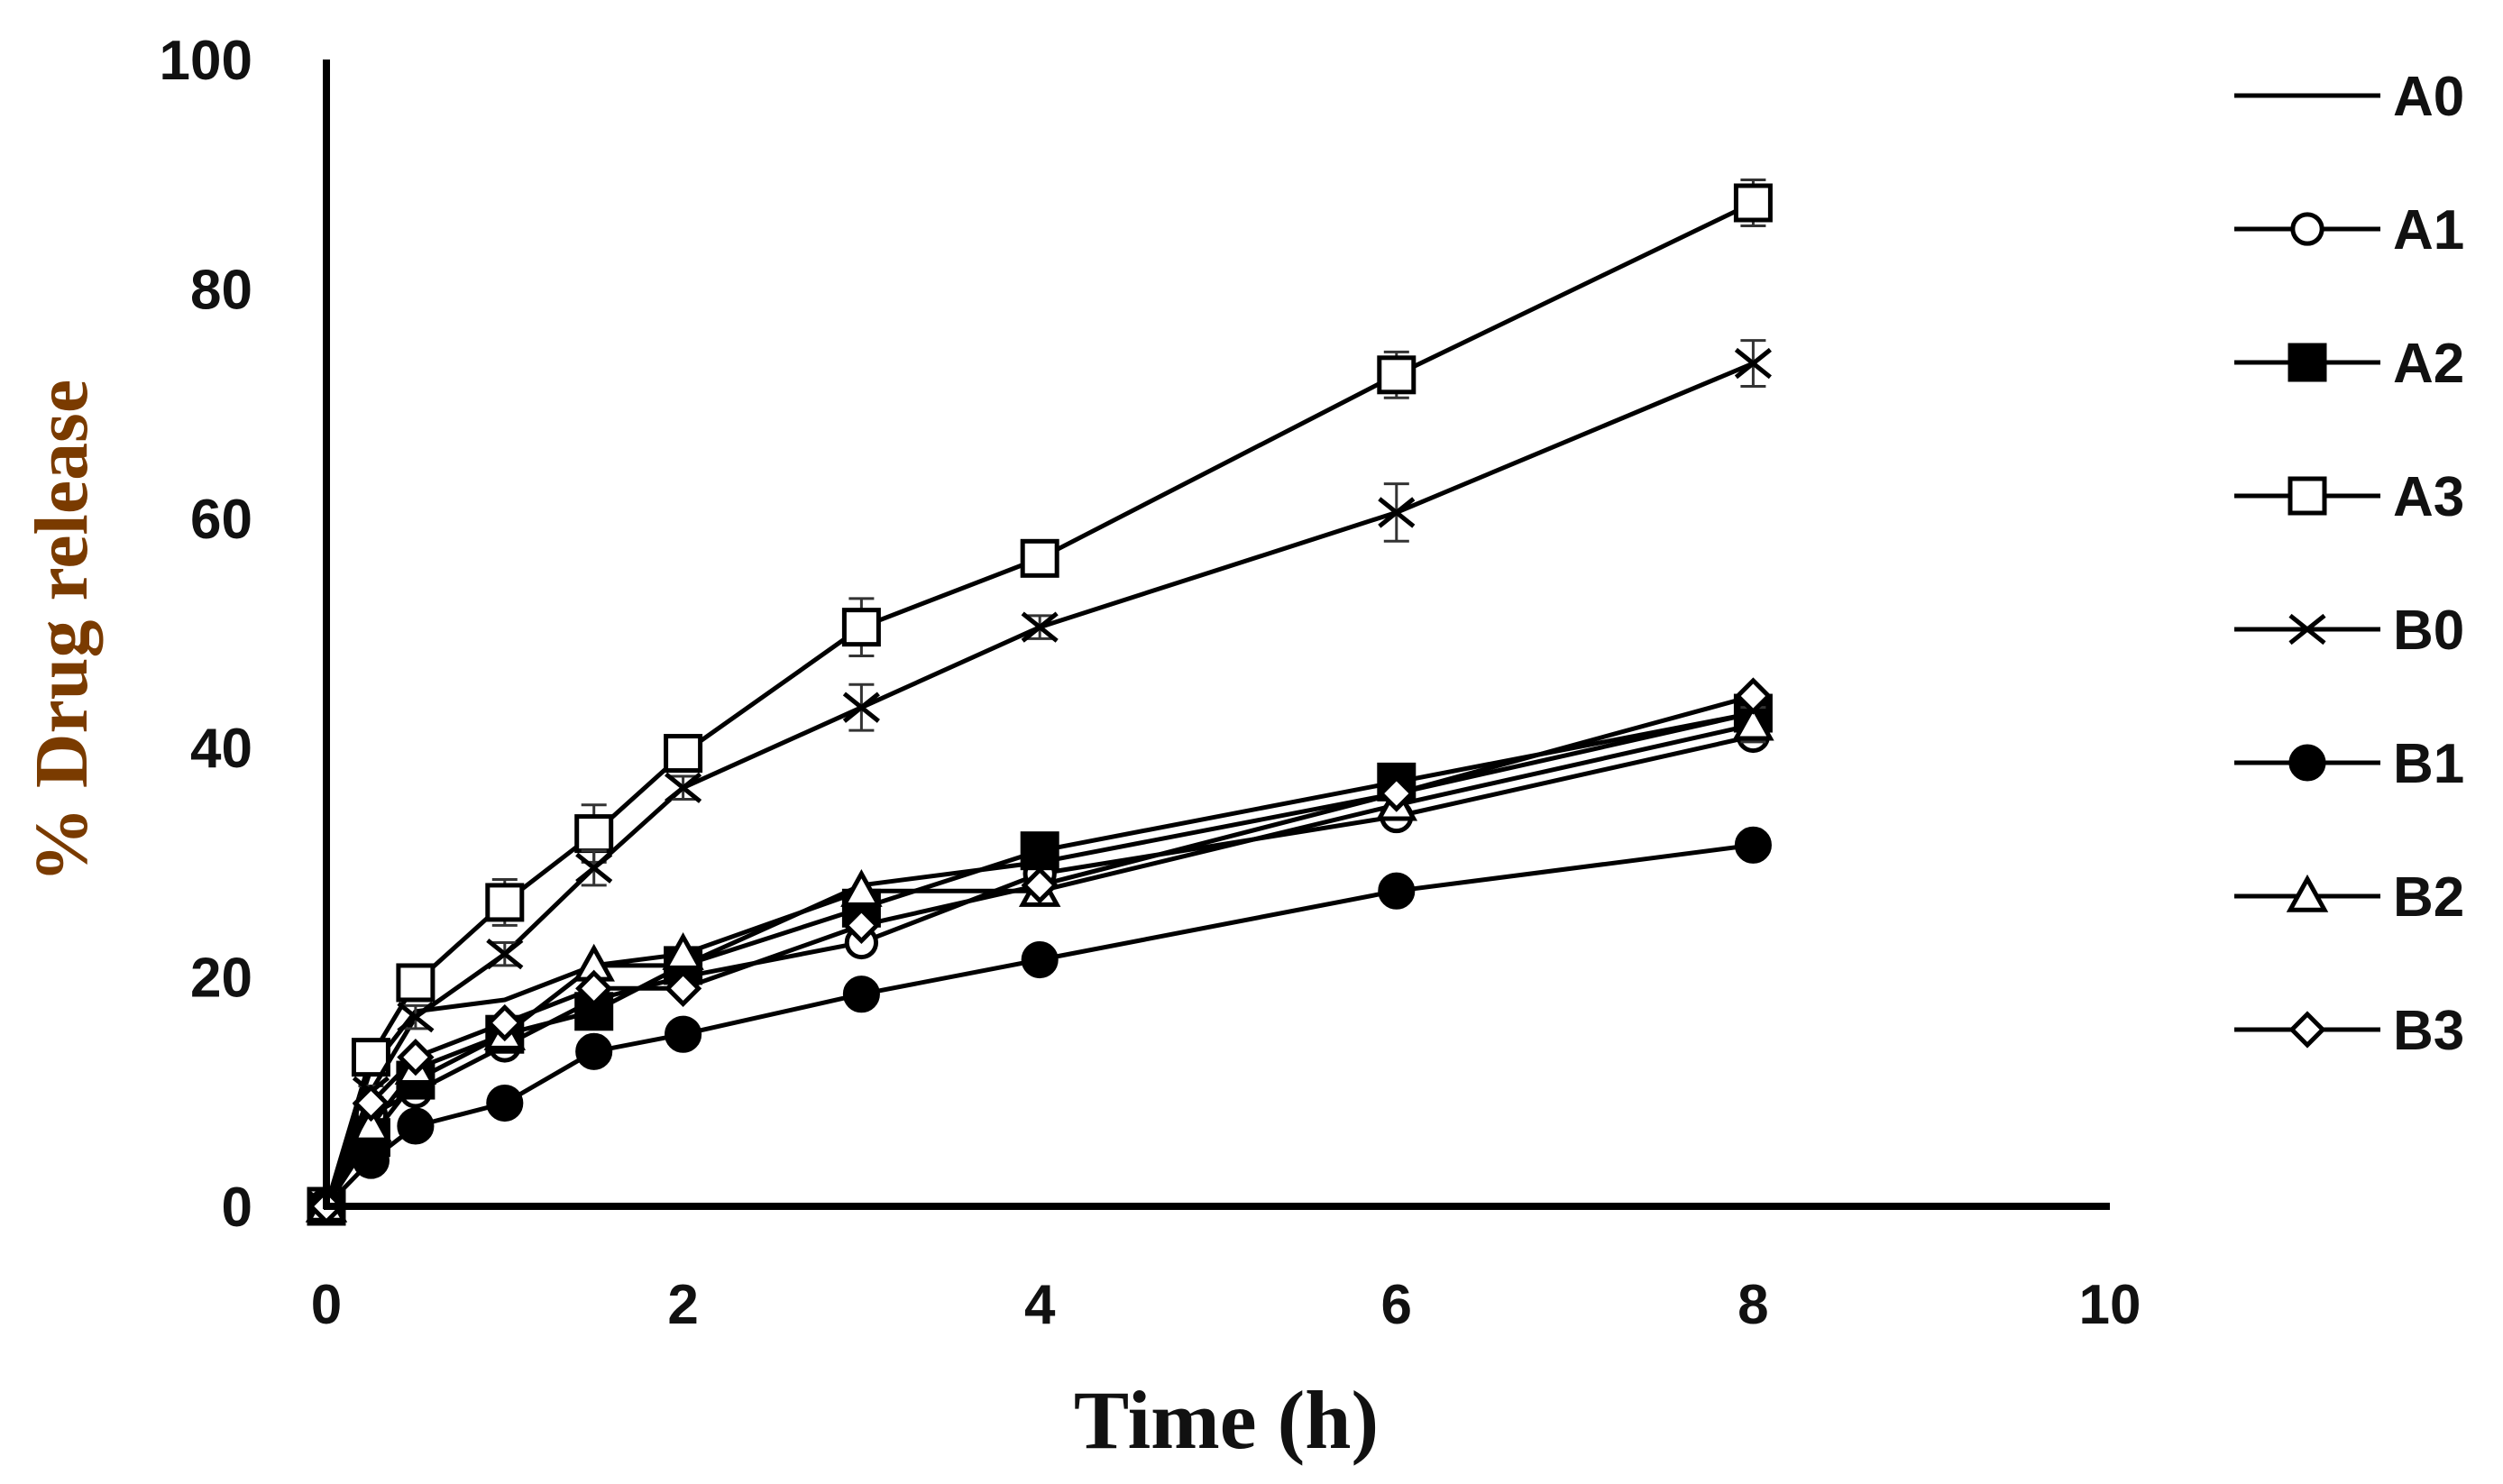  I want to click on legend-item-b2: B2, so click(2349, 897).